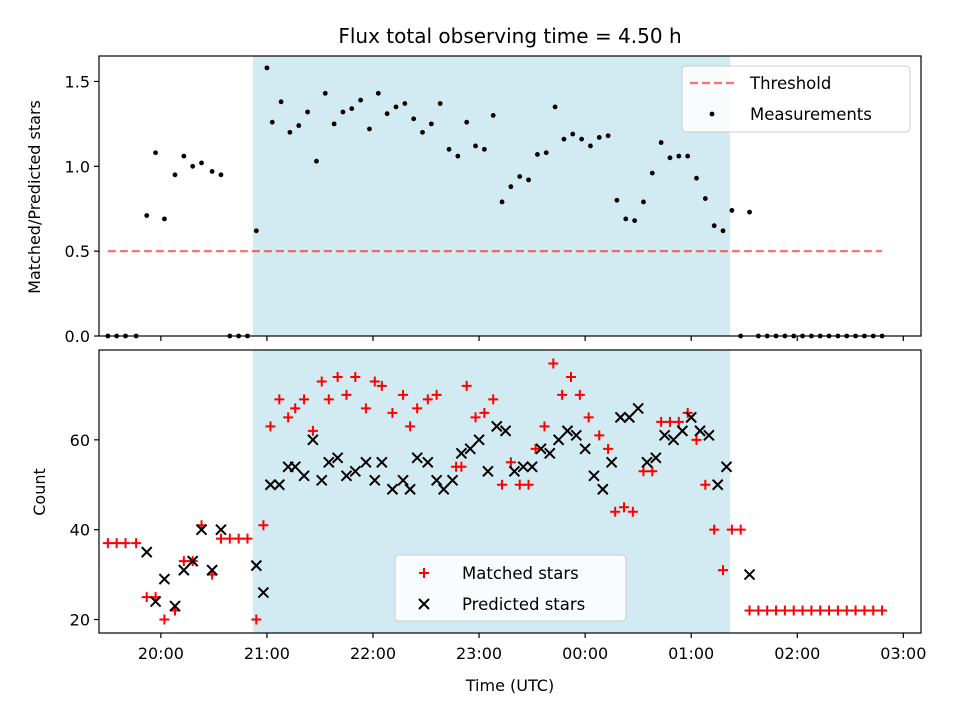  I want to click on x-tick-label: 20:00, so click(161, 653).